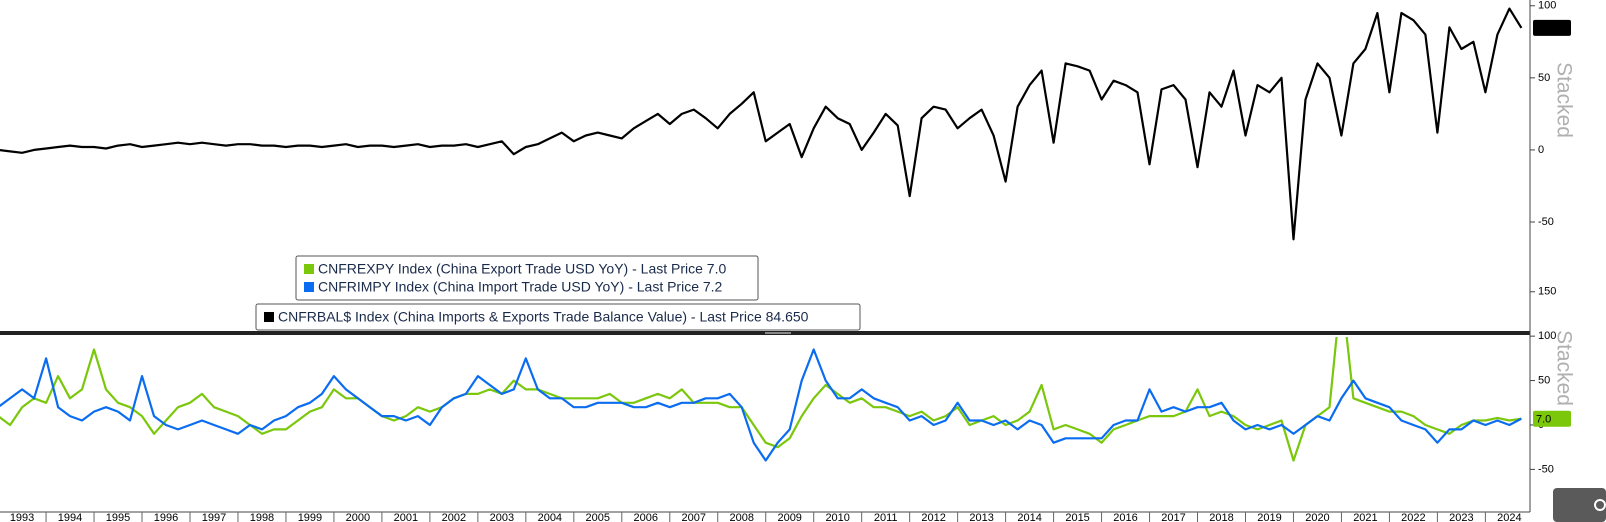  Describe the element at coordinates (1509, 517) in the screenshot. I see `x-tick-label: 2024` at that location.